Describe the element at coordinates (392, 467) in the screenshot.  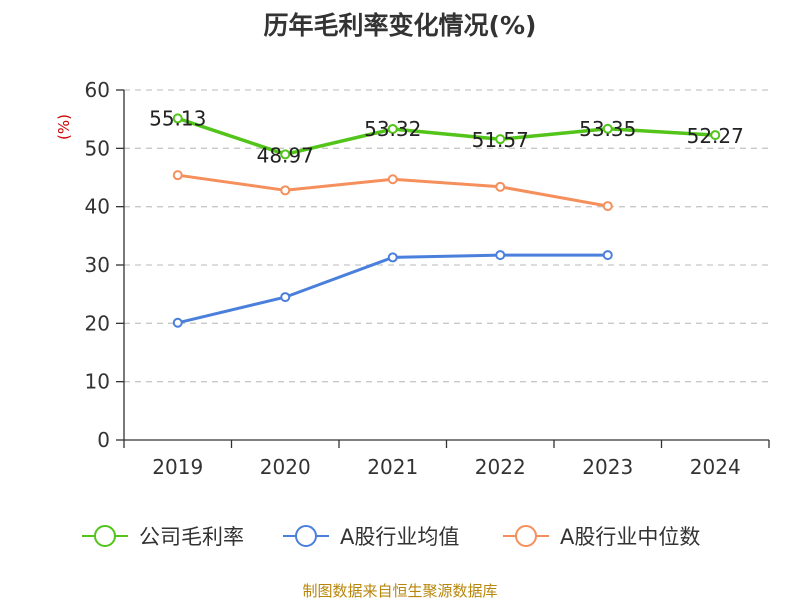
I see `x-tick-label: 2021` at that location.